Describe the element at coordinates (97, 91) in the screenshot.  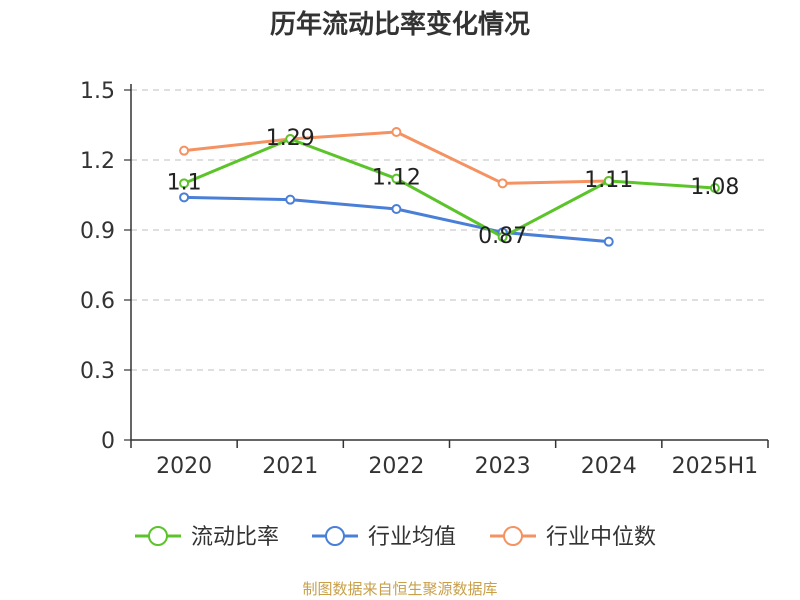
I see `y-tick-label: 1.5` at that location.